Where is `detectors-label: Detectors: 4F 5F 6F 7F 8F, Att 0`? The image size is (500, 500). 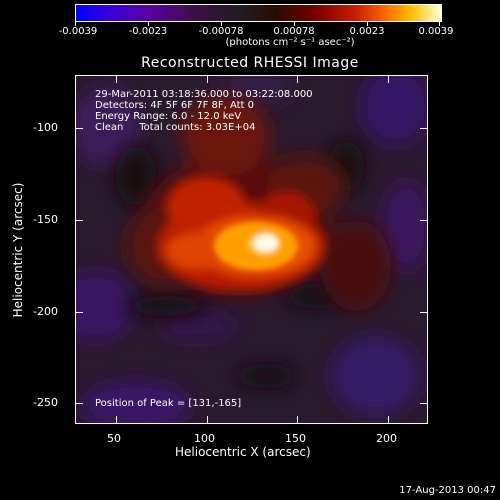 detectors-label: Detectors: 4F 5F 6F 7F 8F, Att 0 is located at coordinates (175, 105).